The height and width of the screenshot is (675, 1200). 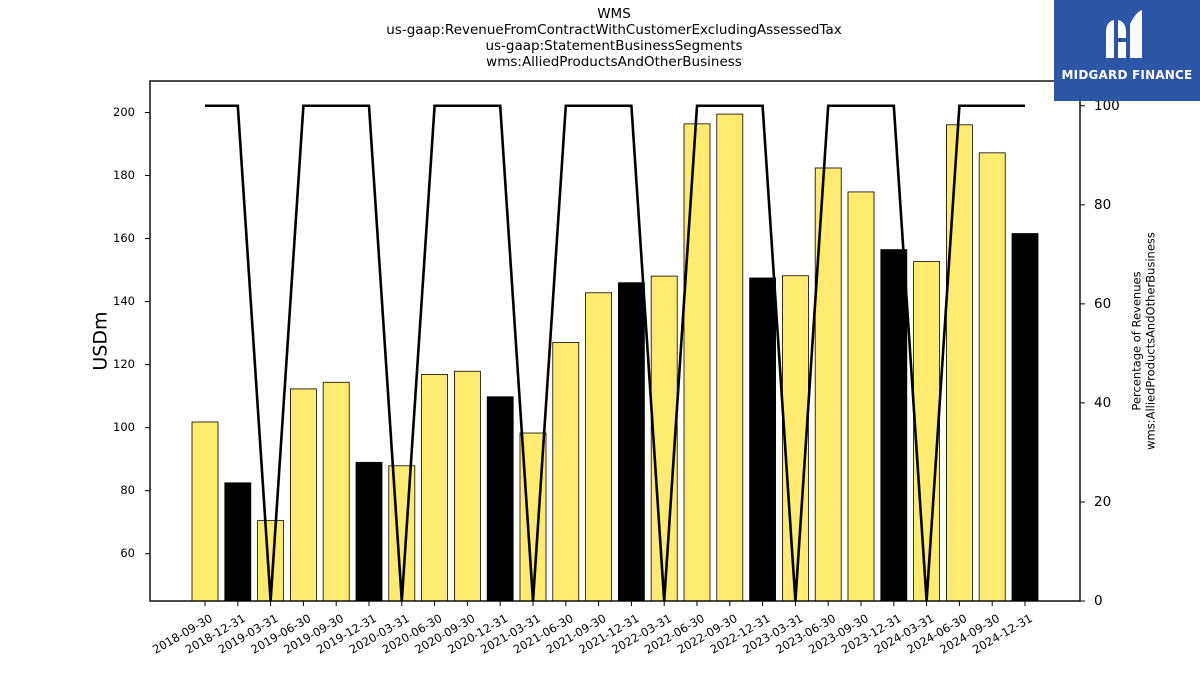 I want to click on y-axis-label: USDm, so click(x=101, y=340).